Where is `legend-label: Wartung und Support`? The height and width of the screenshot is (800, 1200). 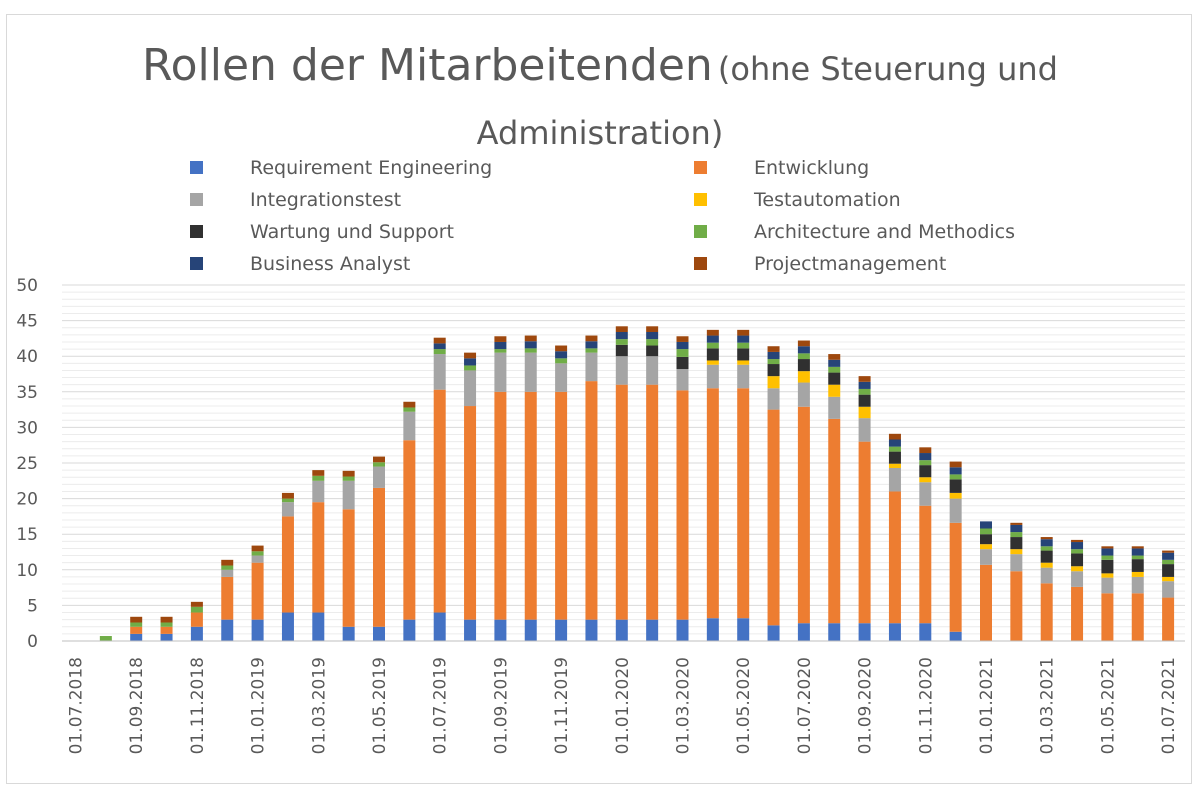 legend-label: Wartung und Support is located at coordinates (352, 232).